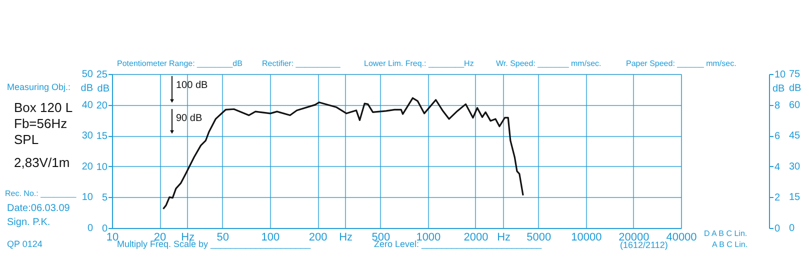  Describe the element at coordinates (223, 238) in the screenshot. I see `x-tick-label: 50` at that location.